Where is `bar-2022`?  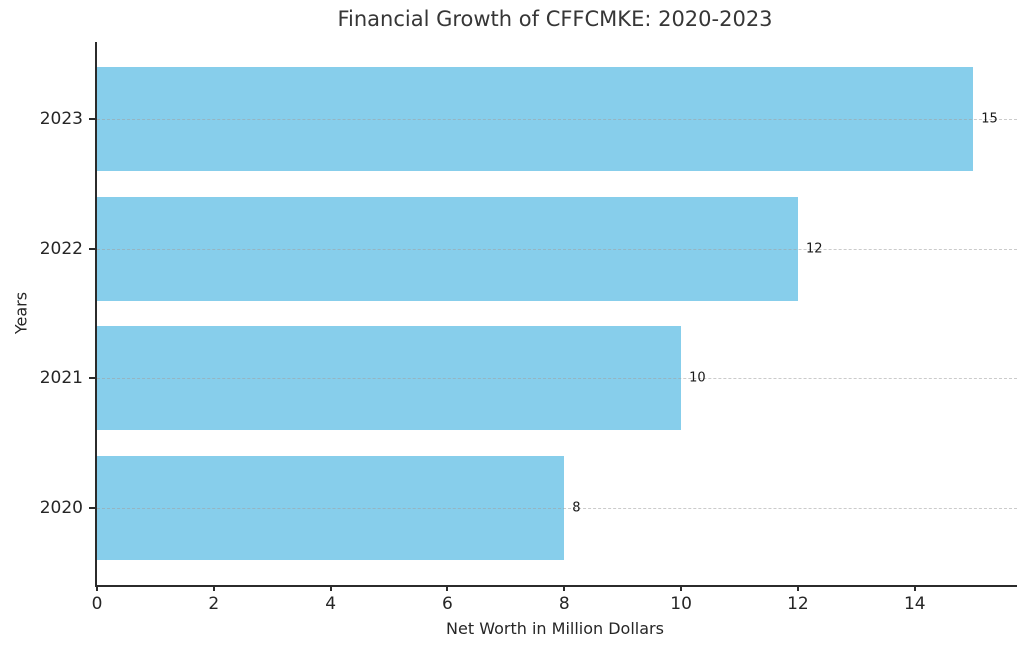
bar-2022 is located at coordinates (447, 248).